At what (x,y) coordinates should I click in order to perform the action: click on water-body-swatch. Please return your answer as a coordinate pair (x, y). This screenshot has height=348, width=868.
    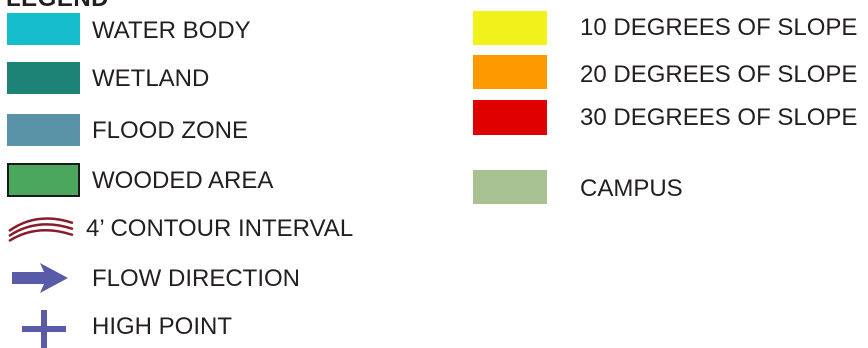
    Looking at the image, I should click on (43, 29).